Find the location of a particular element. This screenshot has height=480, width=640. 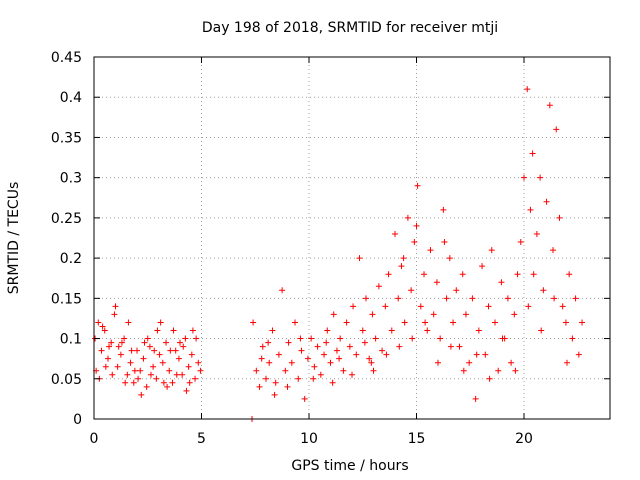

y-tick-label: 0.4 is located at coordinates (71, 98).